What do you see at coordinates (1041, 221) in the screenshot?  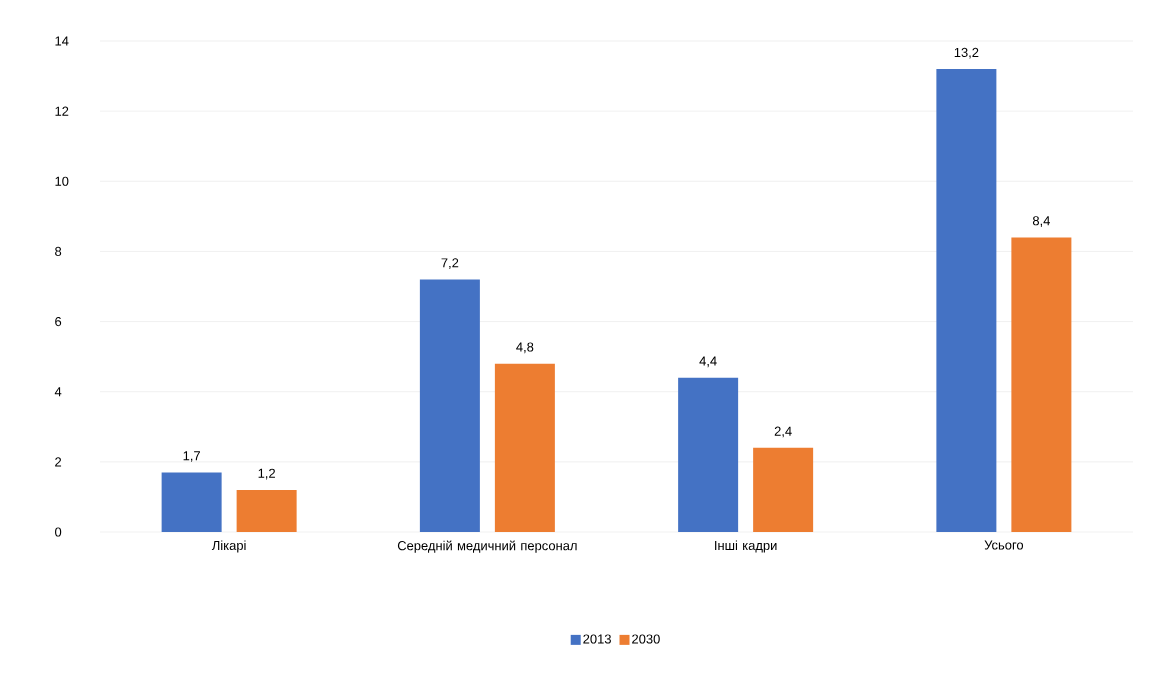 I see `data-label: 8,4` at bounding box center [1041, 221].